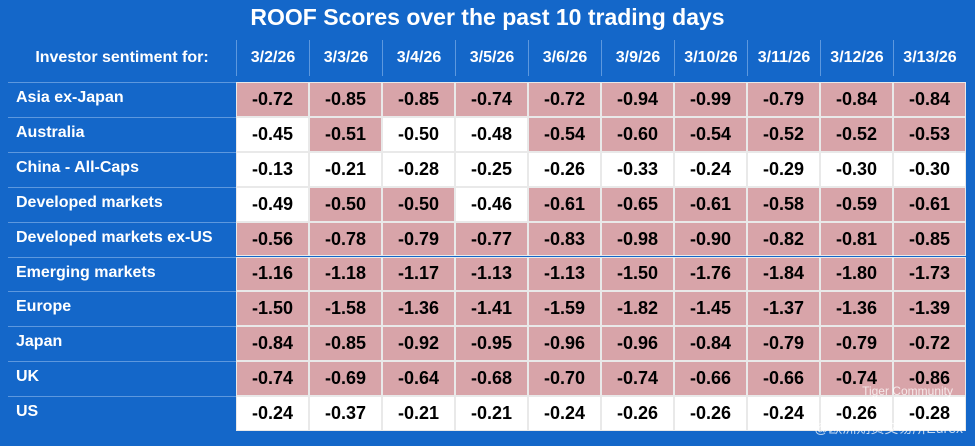  I want to click on column-header: 3/4/26, so click(418, 58).